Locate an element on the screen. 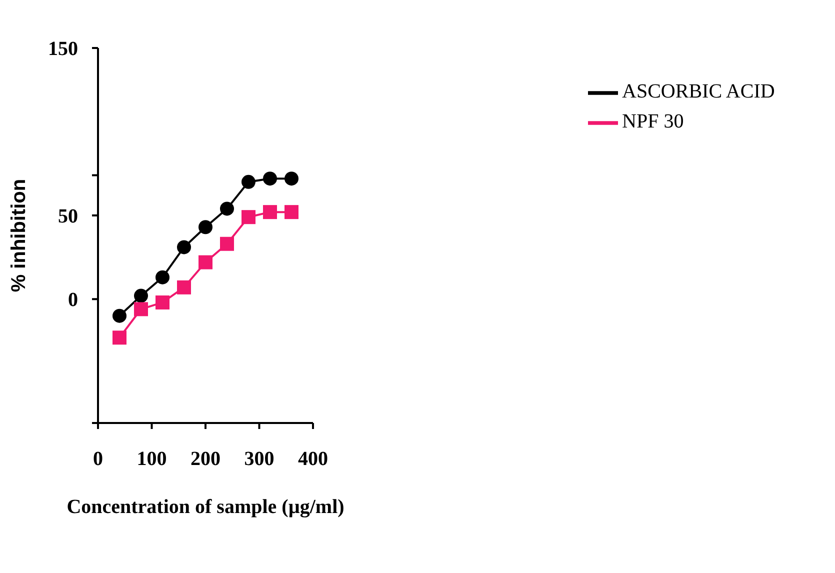 The image size is (835, 573). x-axis-title: Concentration of sample (µg/ml) is located at coordinates (205, 507).